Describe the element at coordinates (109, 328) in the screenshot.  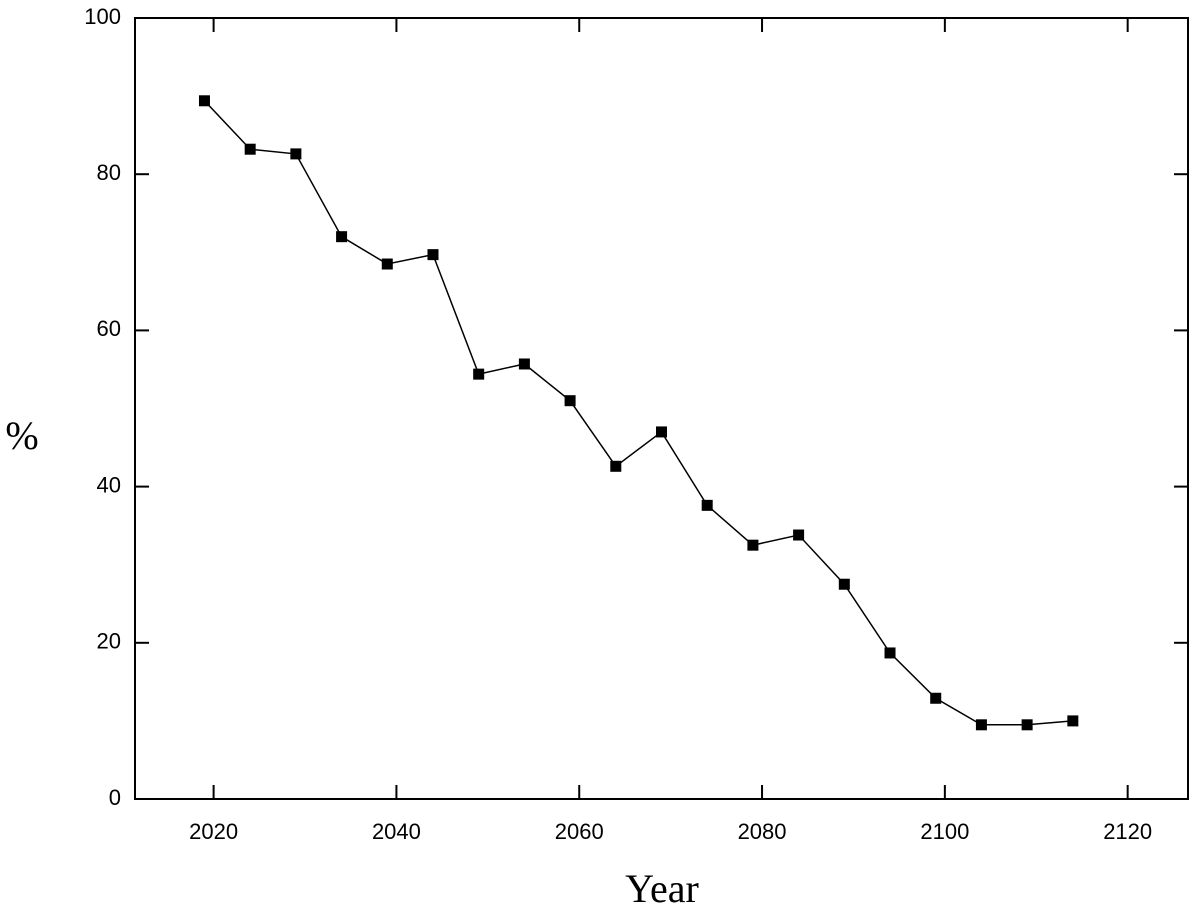
I see `y-tick-label: 60` at that location.